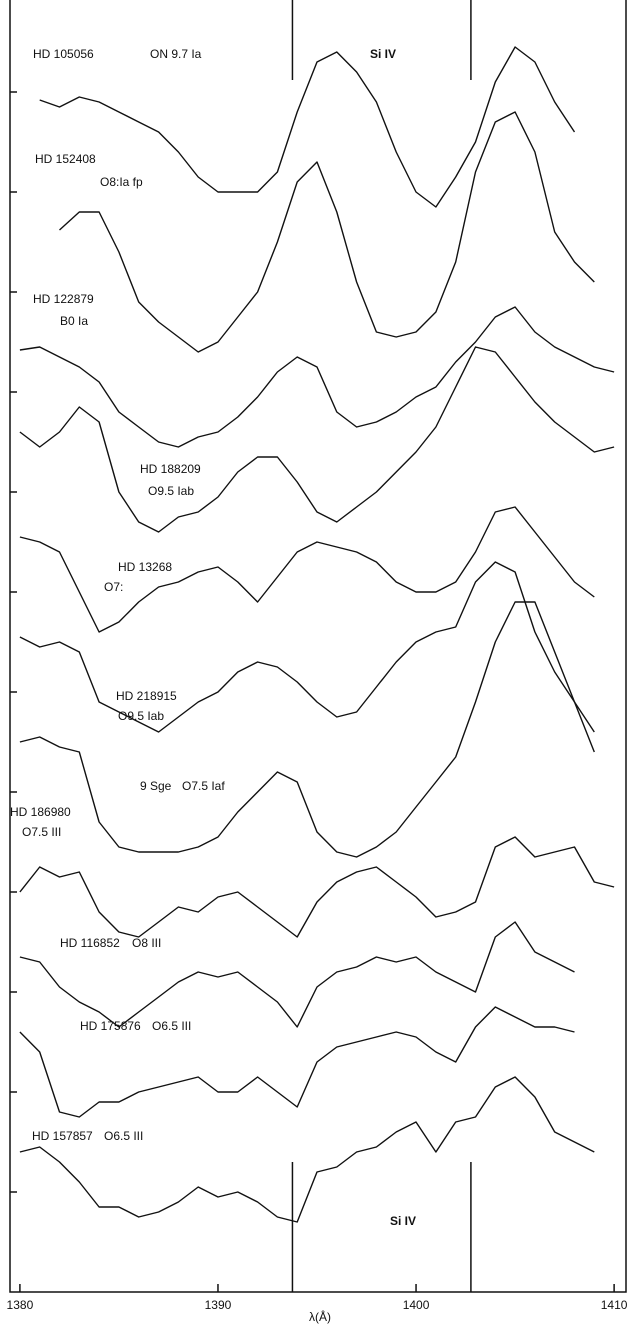  I want to click on series-label: HD 157857, so click(62, 1136).